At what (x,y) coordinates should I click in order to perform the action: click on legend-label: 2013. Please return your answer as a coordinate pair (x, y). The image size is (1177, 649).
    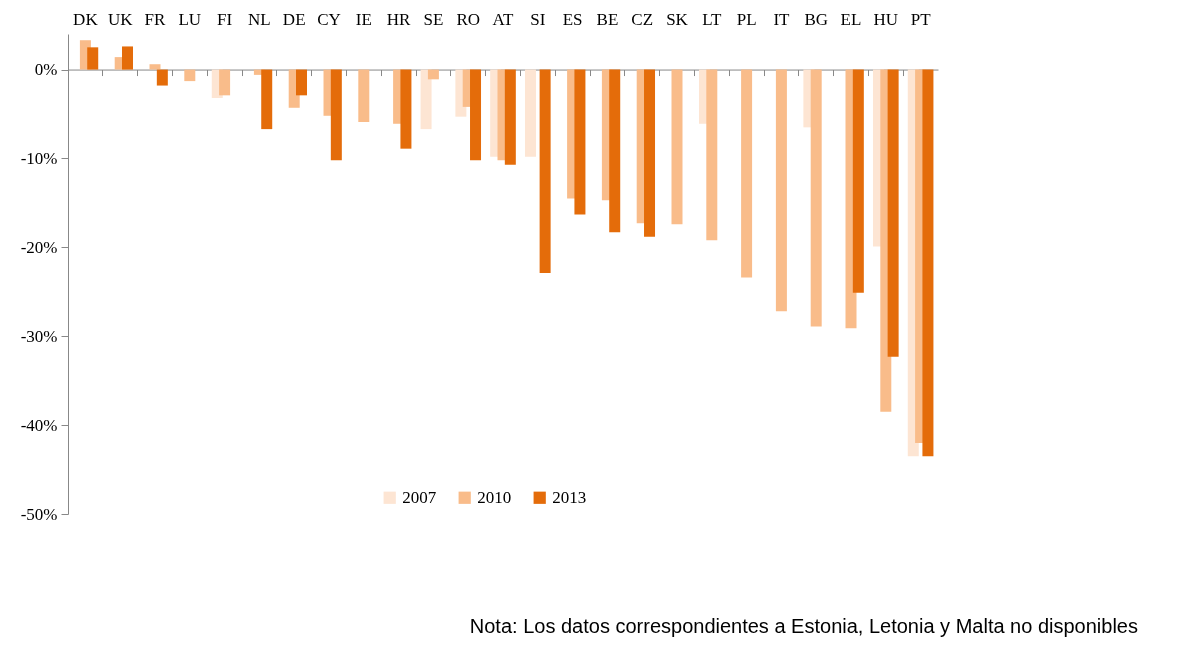
    Looking at the image, I should click on (569, 497).